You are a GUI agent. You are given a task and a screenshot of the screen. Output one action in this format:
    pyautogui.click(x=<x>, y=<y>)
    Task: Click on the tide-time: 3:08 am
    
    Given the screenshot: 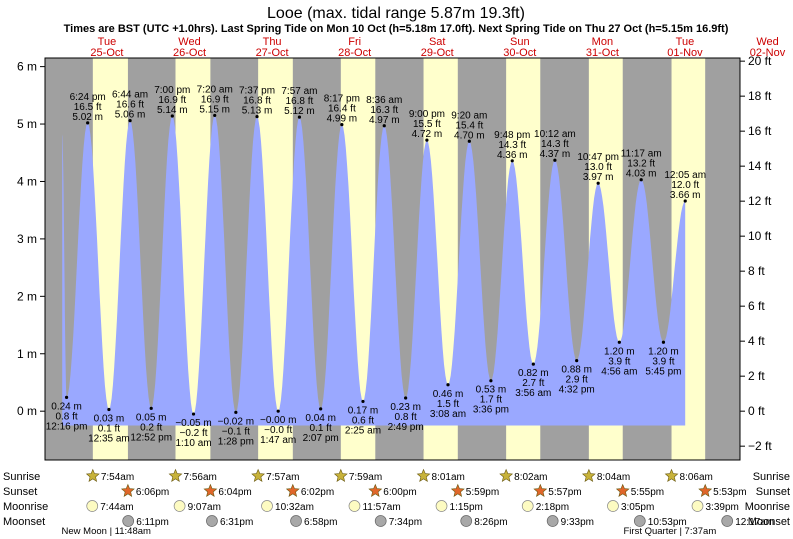 What is the action you would take?
    pyautogui.click(x=448, y=414)
    